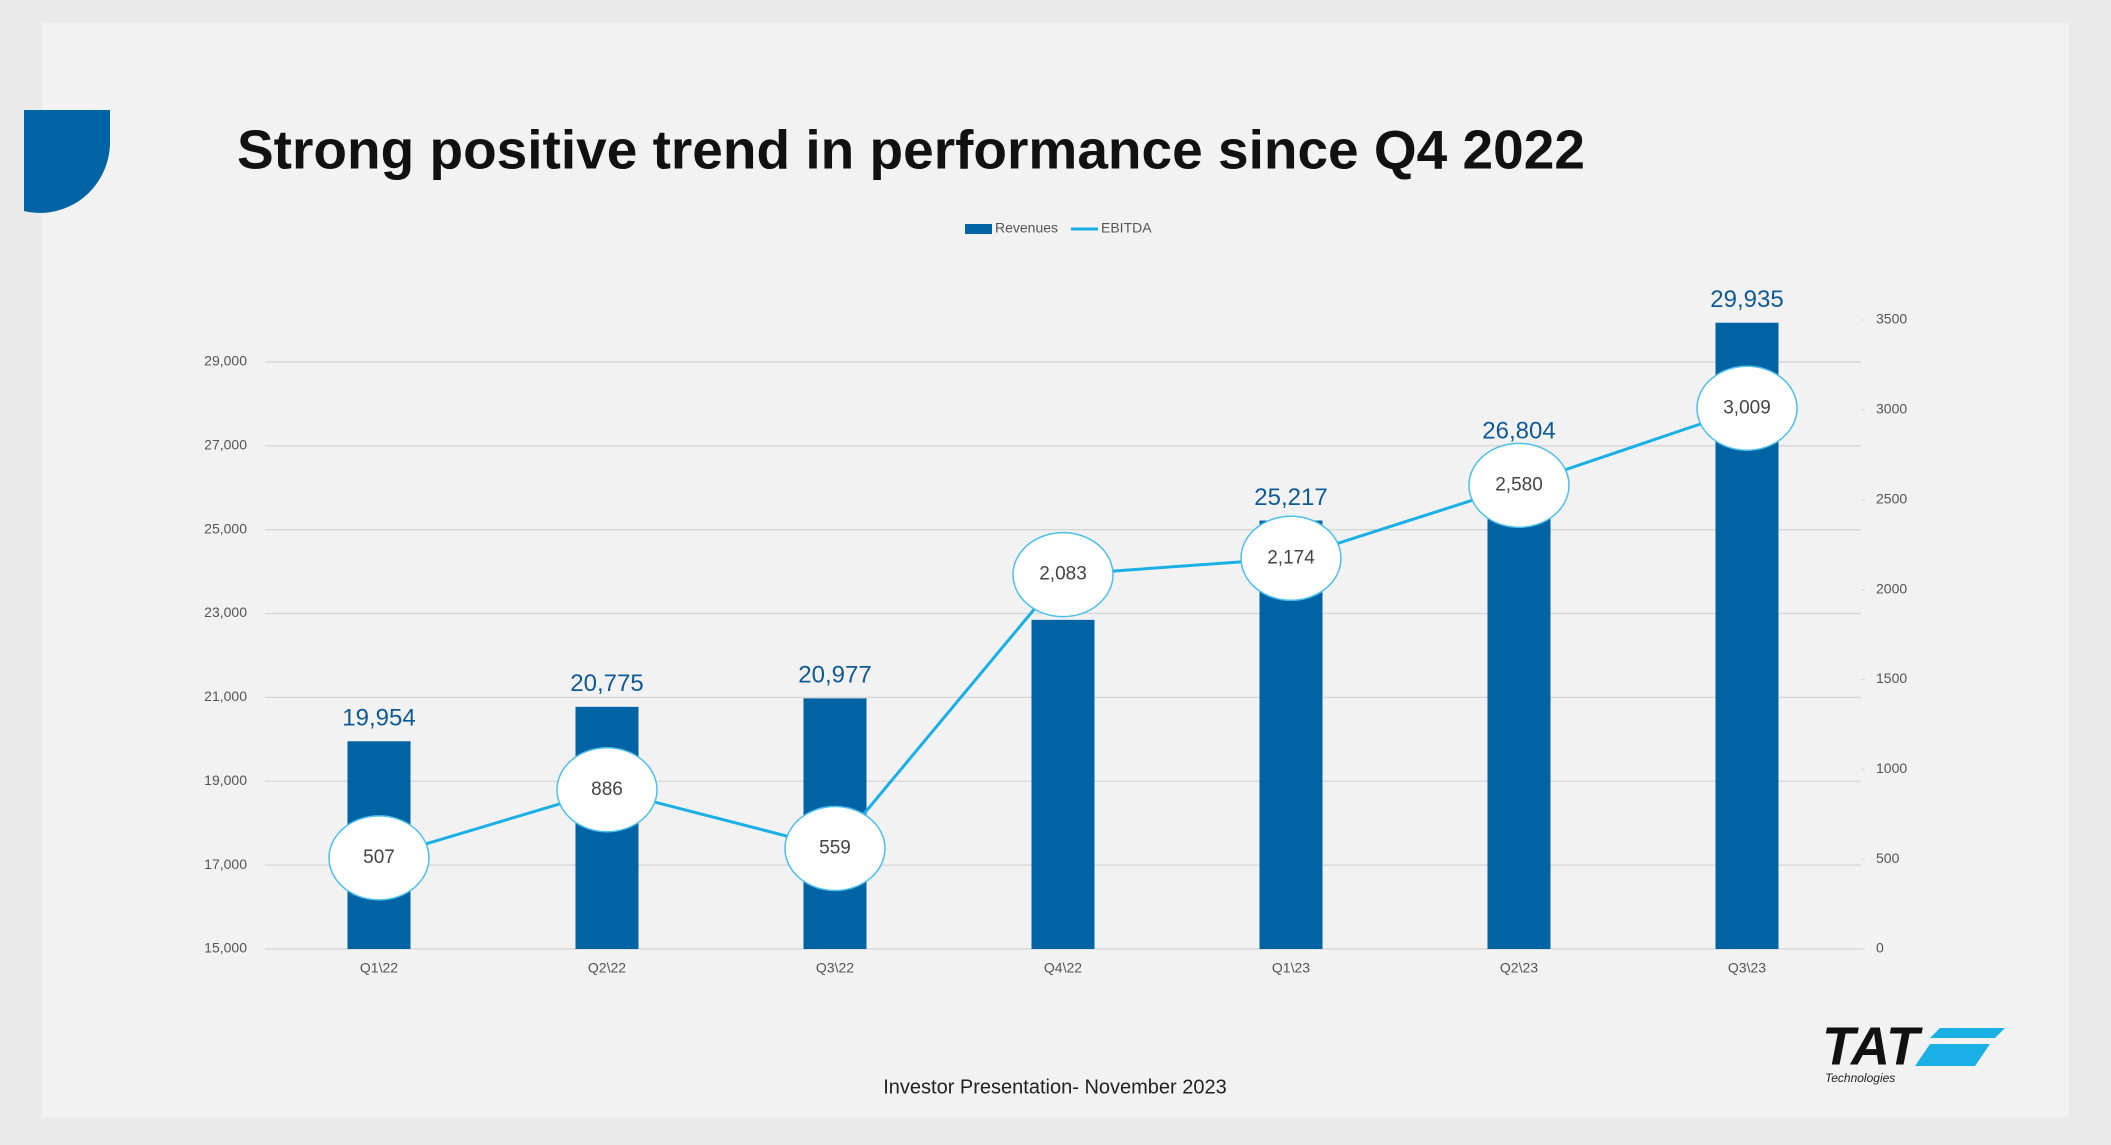 This screenshot has width=2111, height=1145. Describe the element at coordinates (1872, 1046) in the screenshot. I see `logo-text: TAT` at that location.